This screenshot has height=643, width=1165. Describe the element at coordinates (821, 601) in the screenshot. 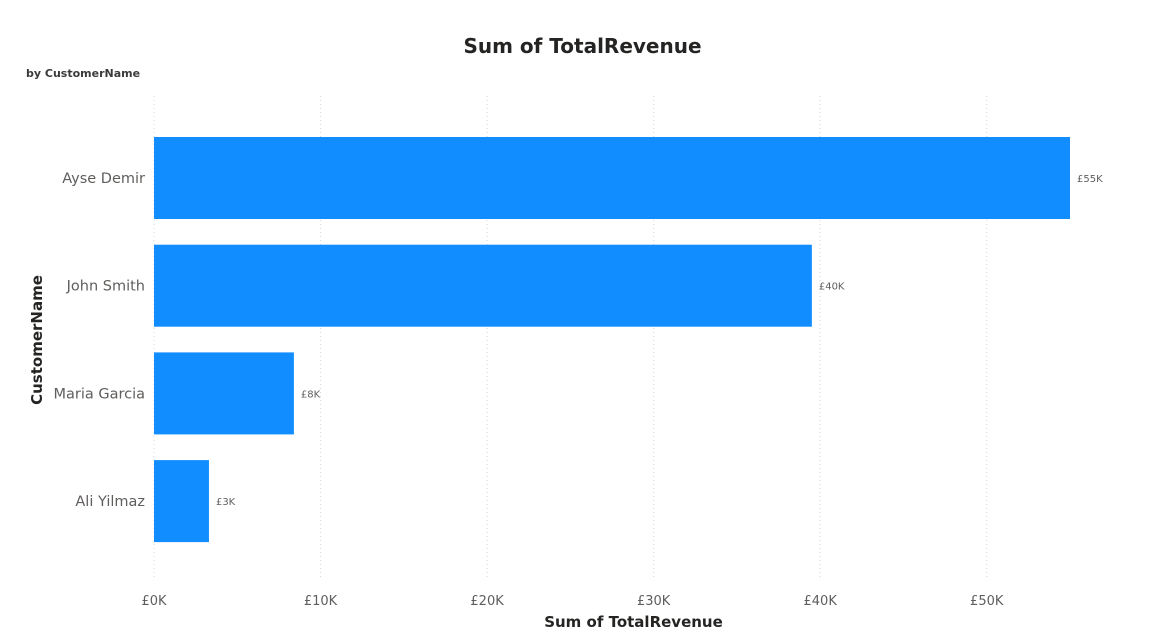

I see `x-tick-label: £40K` at that location.